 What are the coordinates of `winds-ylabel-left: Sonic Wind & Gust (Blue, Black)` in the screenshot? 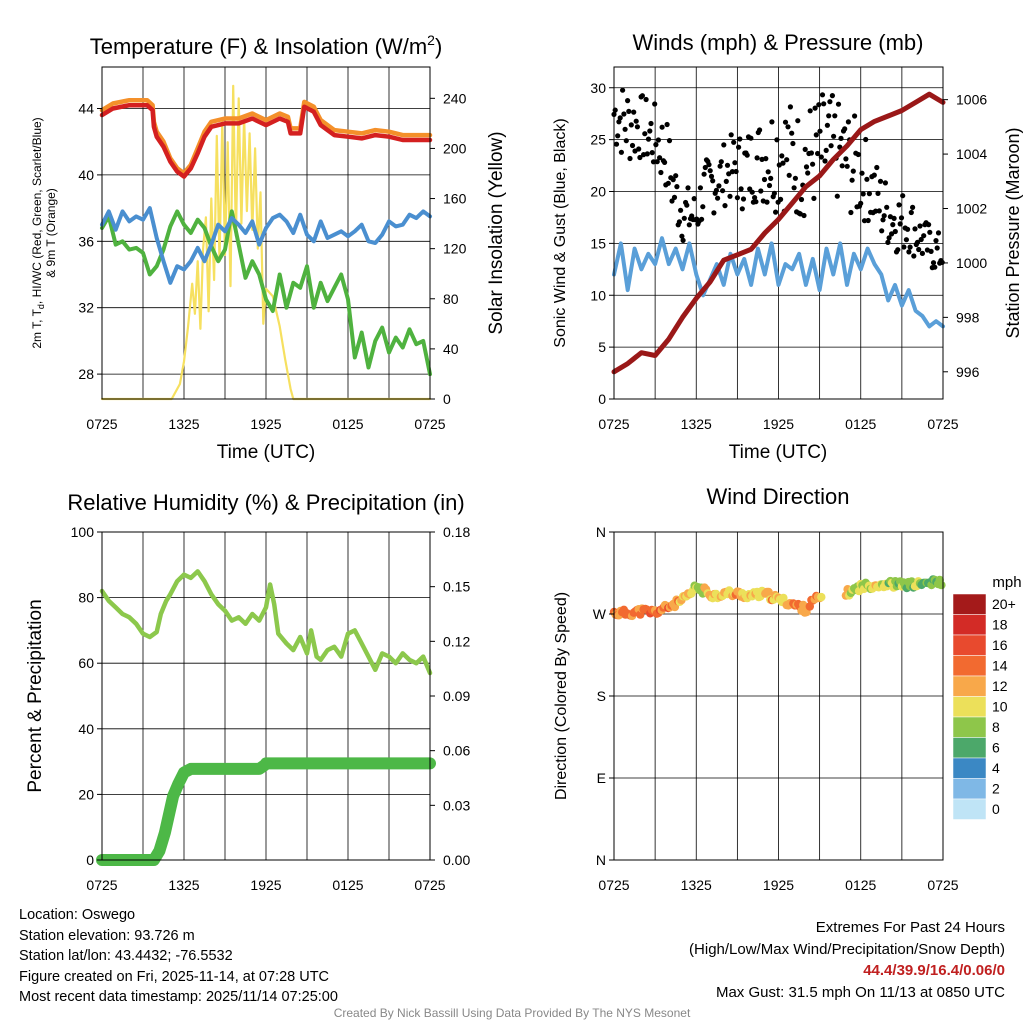 It's located at (560, 232).